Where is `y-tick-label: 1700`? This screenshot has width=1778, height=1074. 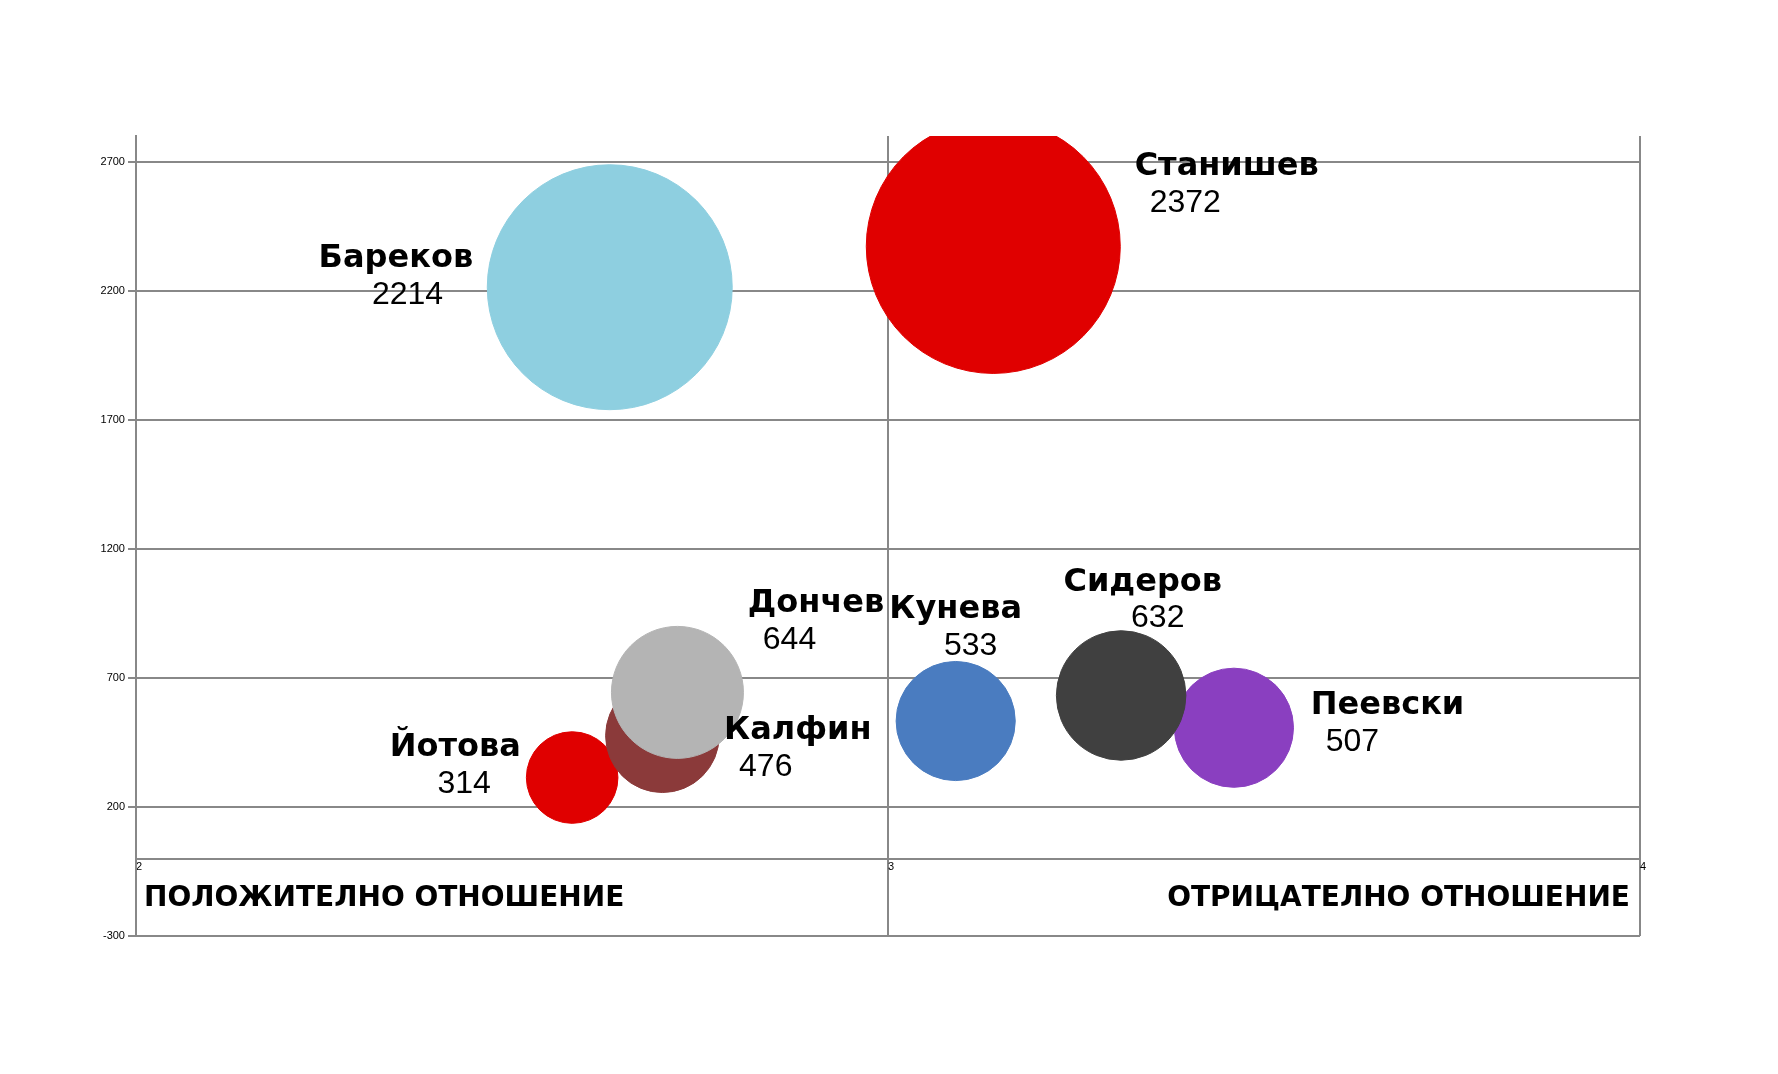 y-tick-label: 1700 is located at coordinates (112, 418).